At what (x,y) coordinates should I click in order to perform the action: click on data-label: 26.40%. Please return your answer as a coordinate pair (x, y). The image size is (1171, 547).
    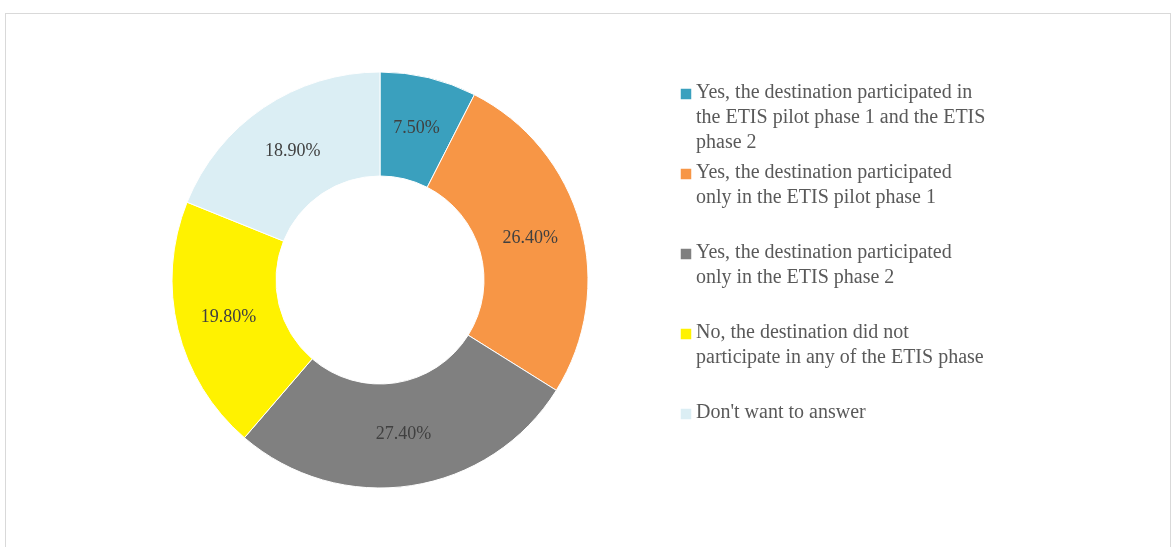
    Looking at the image, I should click on (530, 237).